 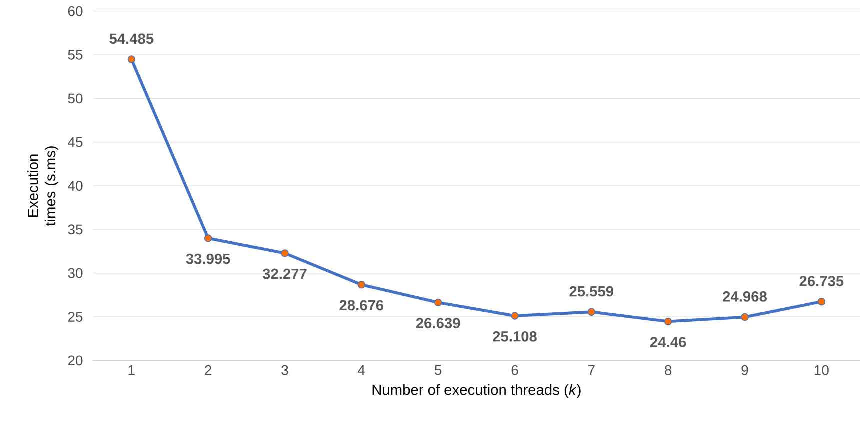 What do you see at coordinates (75, 11) in the screenshot?
I see `y-tick-label: 60` at bounding box center [75, 11].